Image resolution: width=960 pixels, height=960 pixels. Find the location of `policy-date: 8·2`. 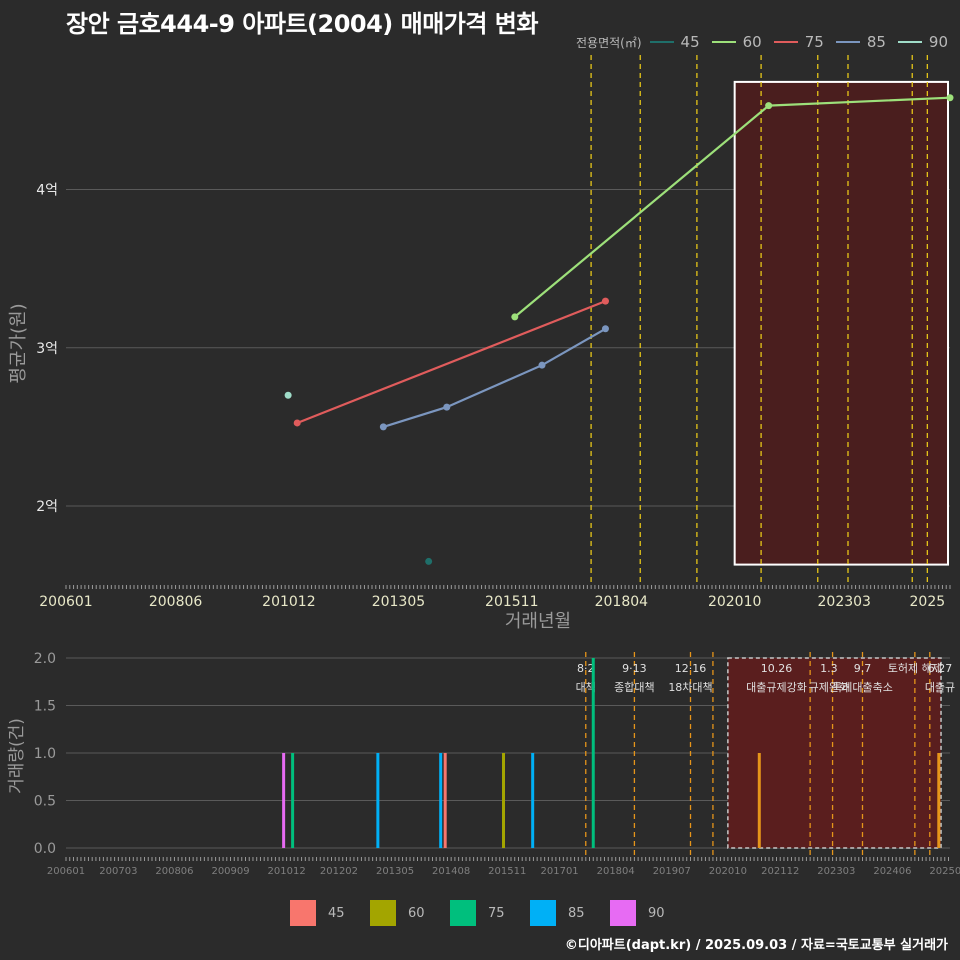

policy-date: 8·2 is located at coordinates (586, 668).